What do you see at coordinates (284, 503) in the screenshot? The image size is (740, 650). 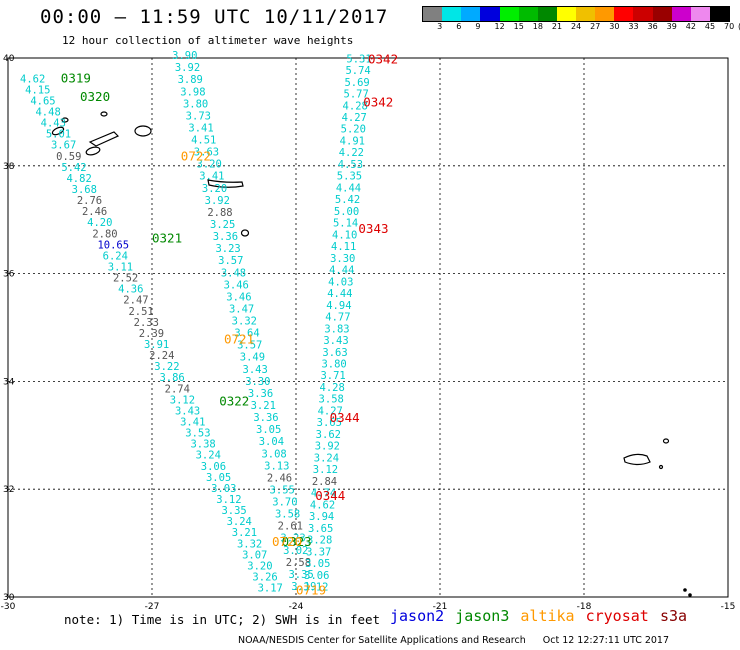 I see `wave-height-value: 3.70` at bounding box center [284, 503].